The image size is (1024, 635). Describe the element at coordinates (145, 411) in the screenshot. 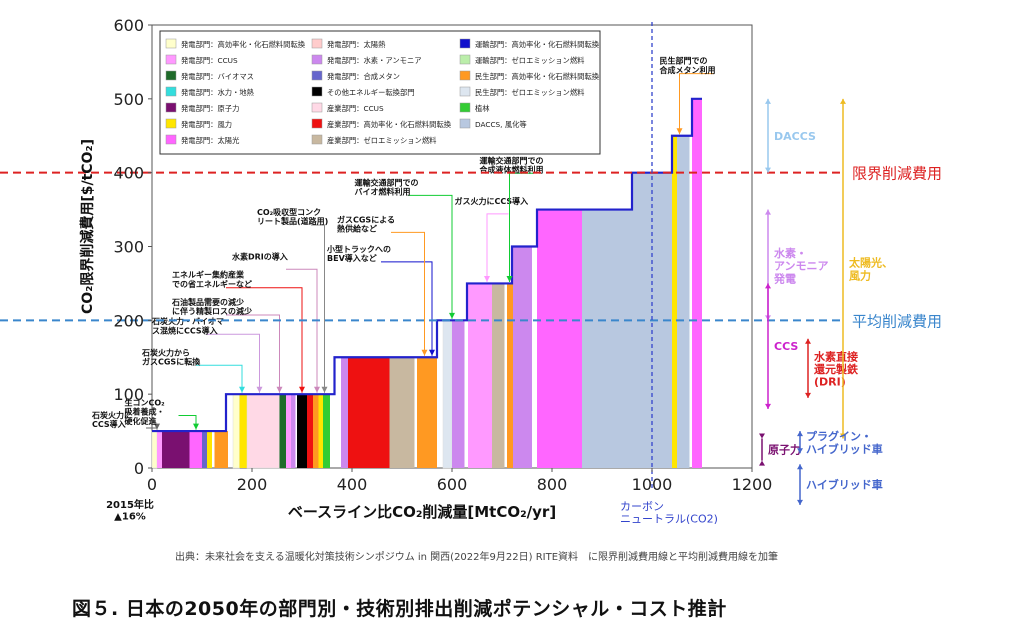

I see `annotation-label: 生コンCO₂ 吸着養成・硬化促進` at that location.